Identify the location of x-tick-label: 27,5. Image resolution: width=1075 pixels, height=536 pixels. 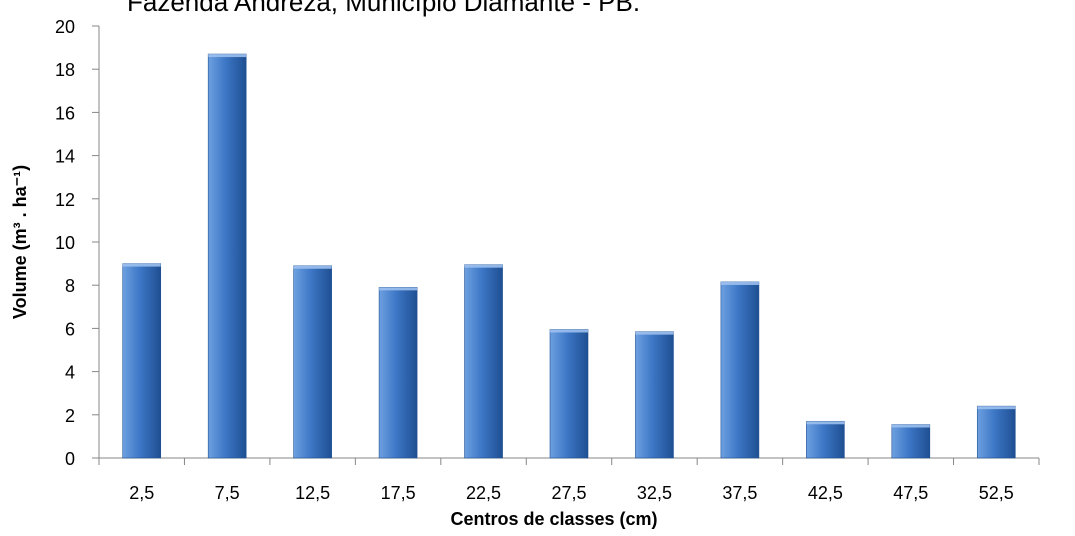
(568, 493).